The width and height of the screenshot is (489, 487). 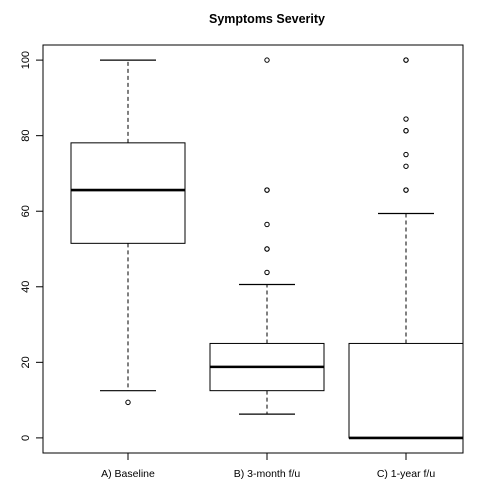 I want to click on y-axis: 0 20 40 60 80 100, so click(x=31, y=246).